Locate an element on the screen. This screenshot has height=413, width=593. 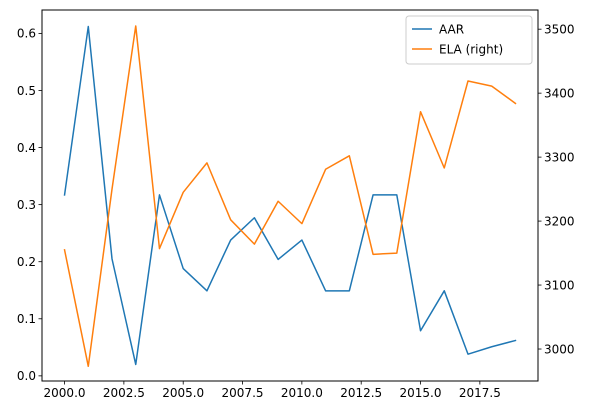
x-tick-label: 2017.5 is located at coordinates (480, 393).